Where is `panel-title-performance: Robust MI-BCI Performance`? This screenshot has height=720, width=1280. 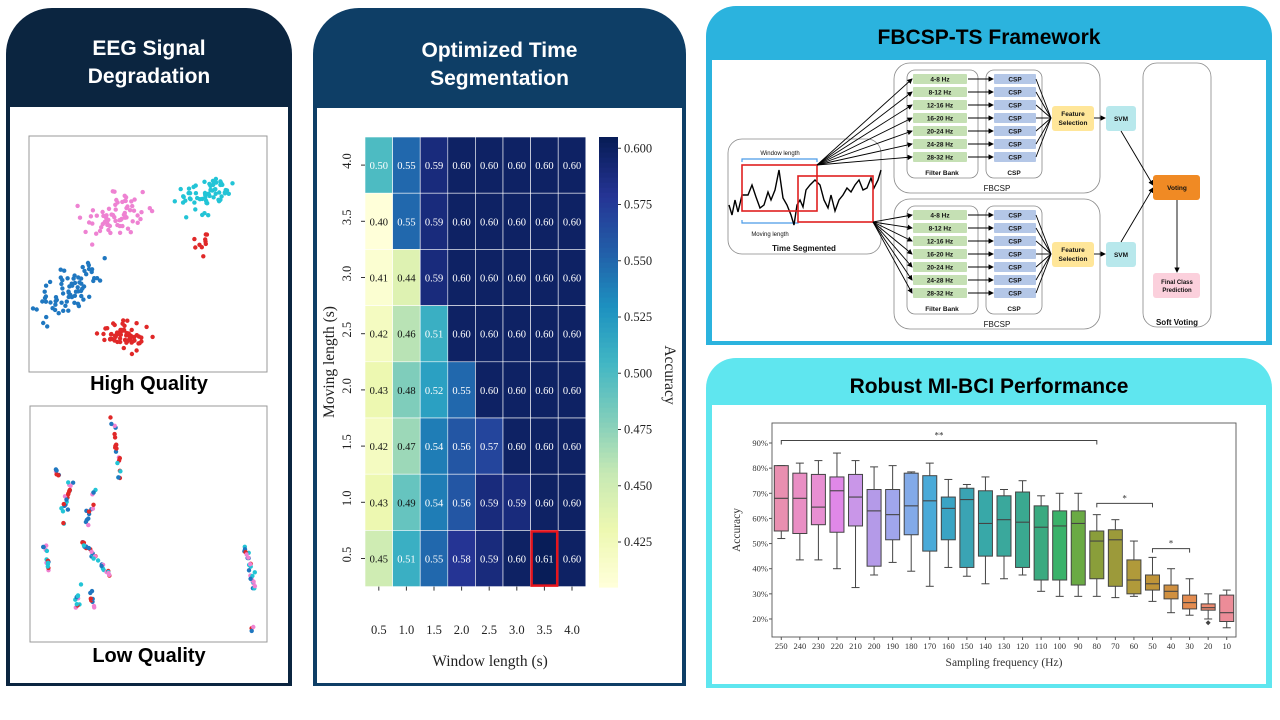
panel-title-performance: Robust MI-BCI Performance is located at coordinates (989, 386).